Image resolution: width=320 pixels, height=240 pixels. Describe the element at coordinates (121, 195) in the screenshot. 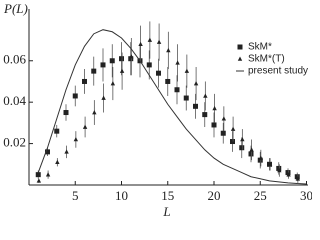

I see `x-tick-label: 10` at that location.